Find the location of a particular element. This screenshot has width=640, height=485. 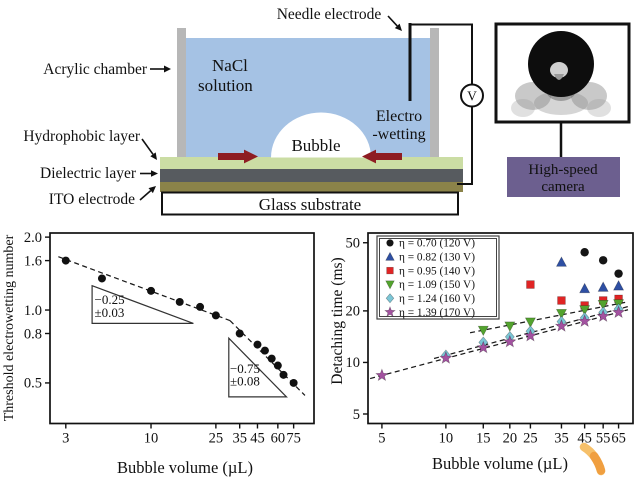

chamber-wall-right is located at coordinates (434, 93).